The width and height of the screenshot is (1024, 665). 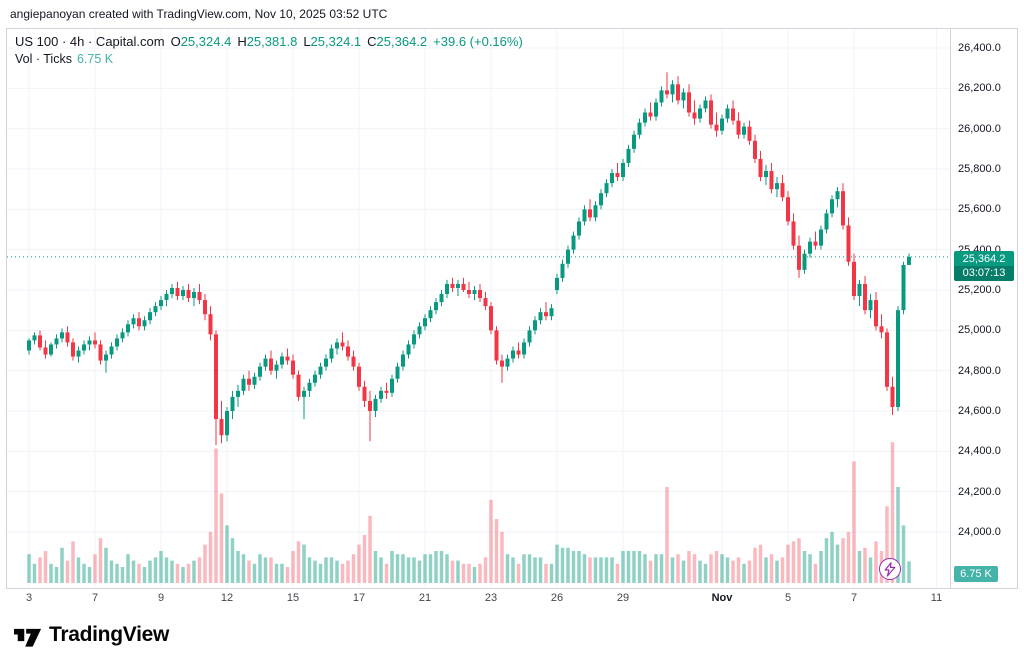 I want to click on price-axis-label: 24,000.0, so click(x=979, y=532).